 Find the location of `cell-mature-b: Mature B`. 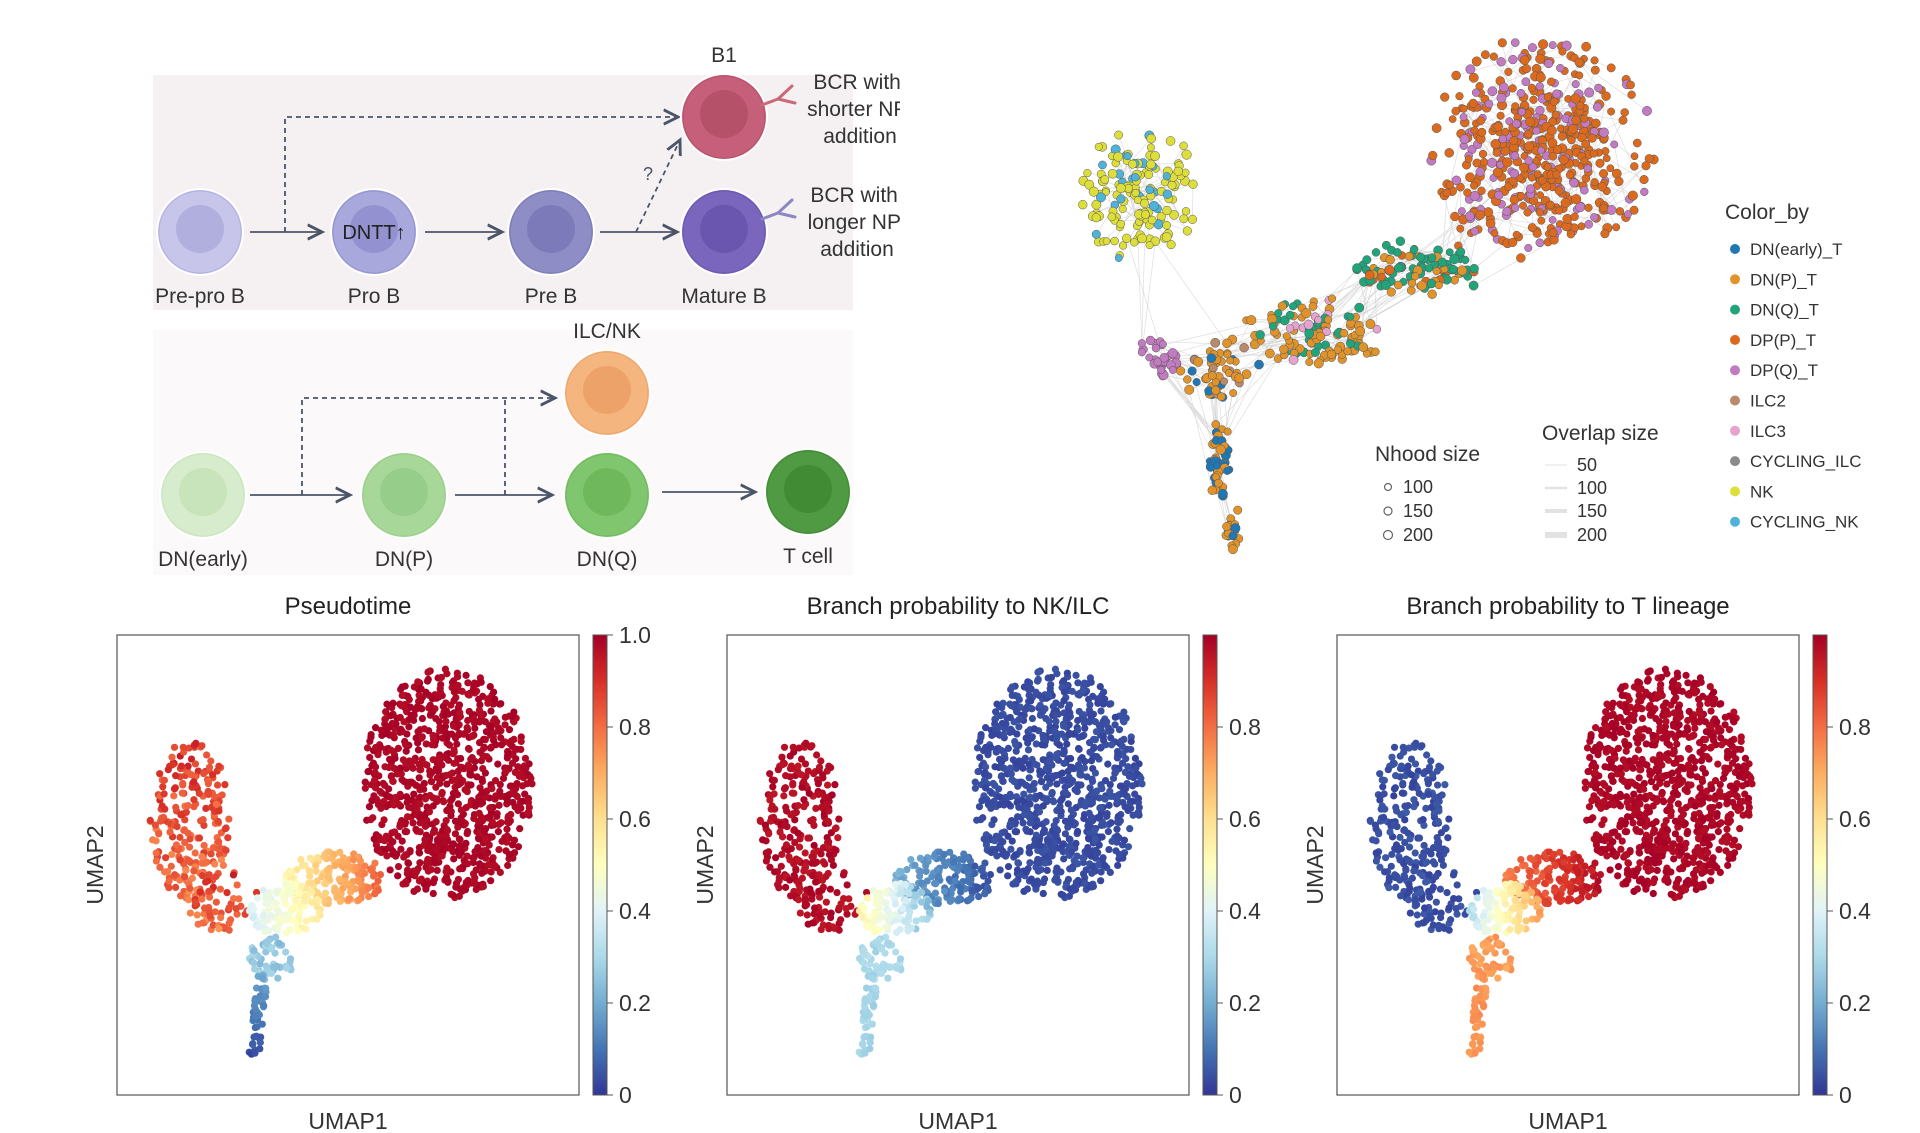

cell-mature-b: Mature B is located at coordinates (724, 248).